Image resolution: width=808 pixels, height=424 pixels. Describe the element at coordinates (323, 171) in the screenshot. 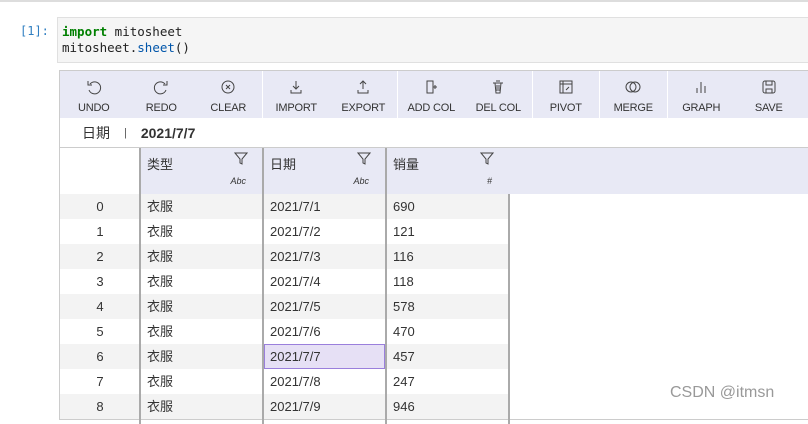

I see `column-header: 日期 Abc` at that location.